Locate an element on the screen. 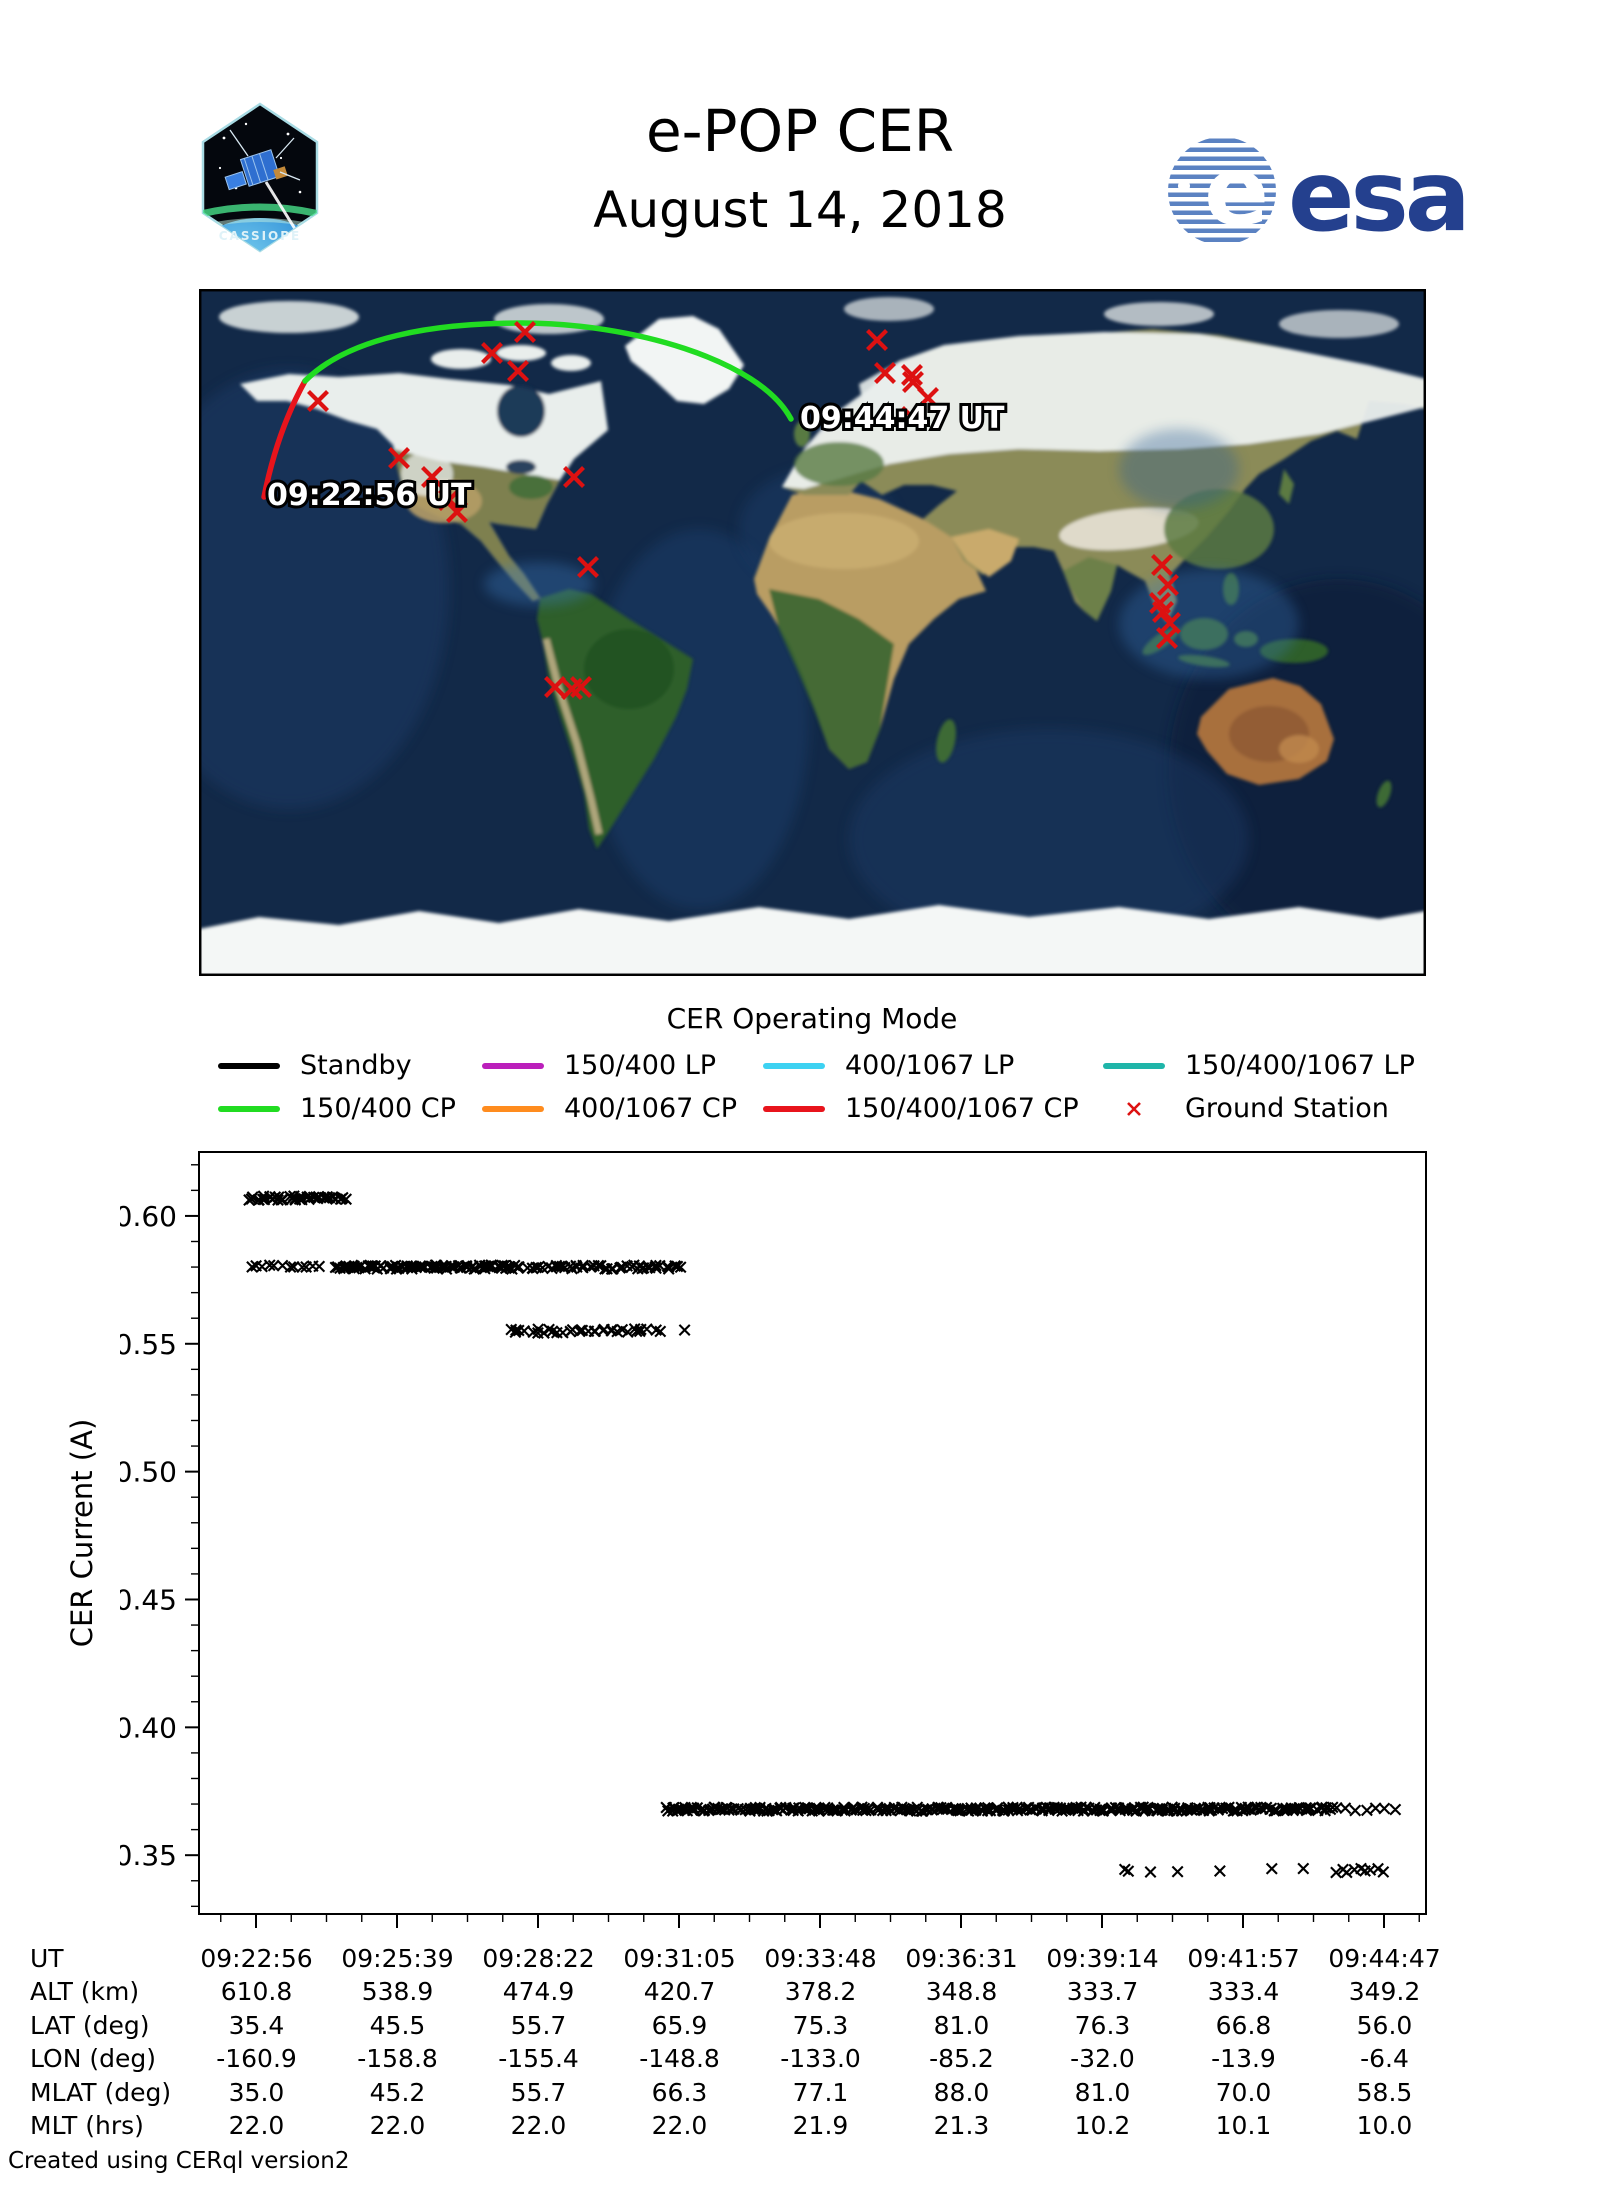 This screenshot has width=1600, height=2200. legend-label: 400/1067 CP is located at coordinates (651, 1108).